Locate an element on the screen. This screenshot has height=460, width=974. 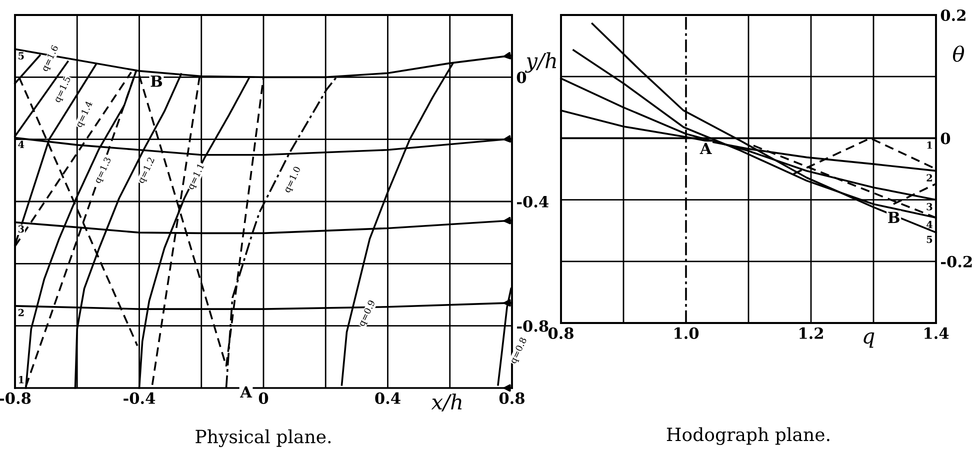
annotation: q=1.4 is located at coordinates (84, 114).